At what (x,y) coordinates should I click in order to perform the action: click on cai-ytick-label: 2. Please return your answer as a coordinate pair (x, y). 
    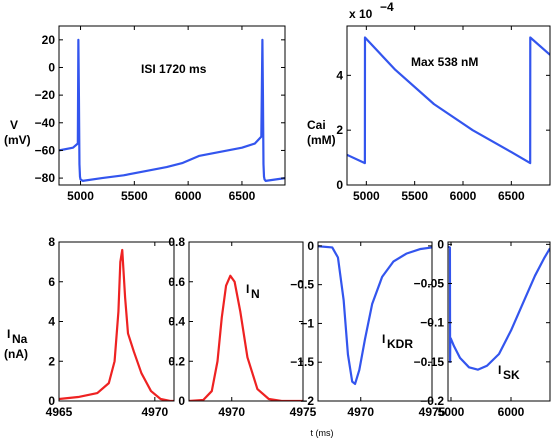
    Looking at the image, I should click on (339, 130).